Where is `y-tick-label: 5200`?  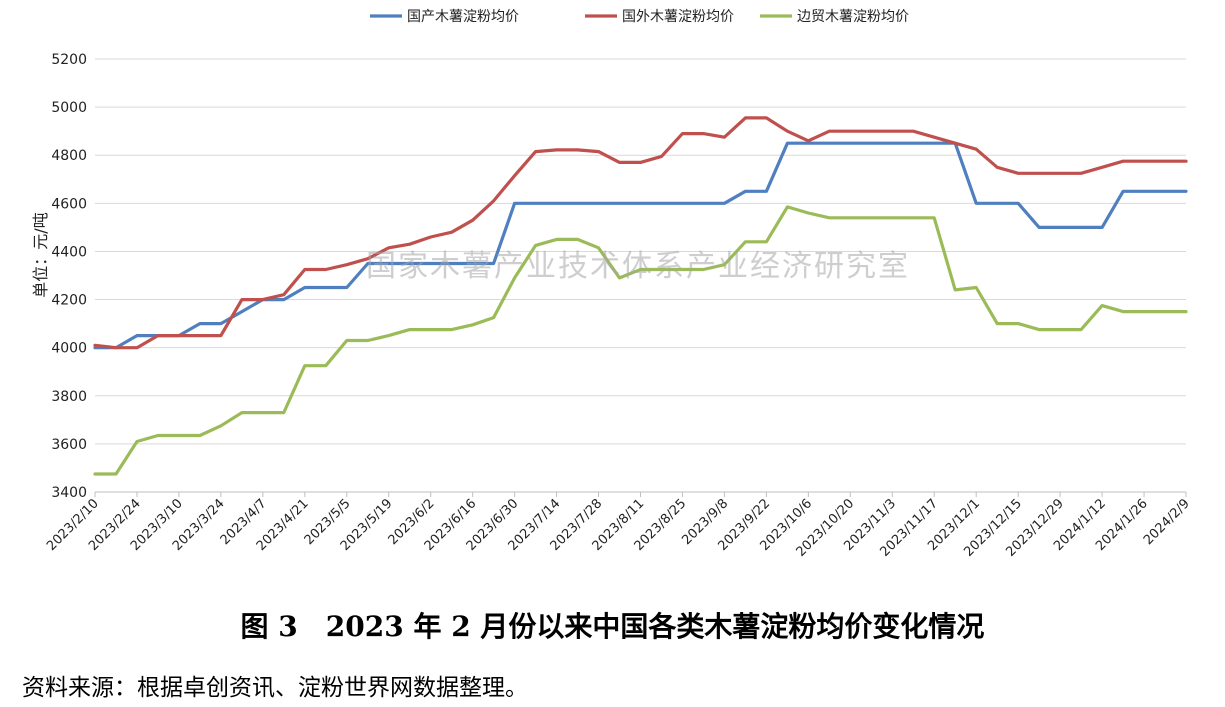 y-tick-label: 5200 is located at coordinates (69, 60).